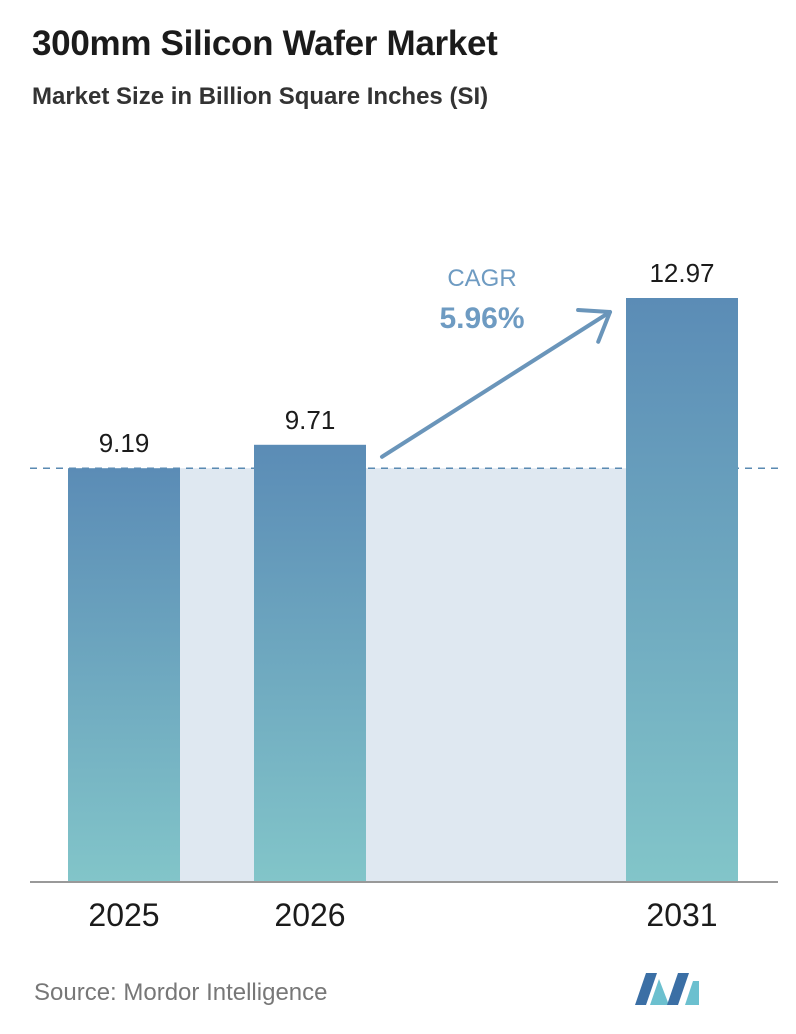 This screenshot has width=796, height=1034. Describe the element at coordinates (265, 43) in the screenshot. I see `chart-title: 300mm Silicon Wafer Market` at that location.